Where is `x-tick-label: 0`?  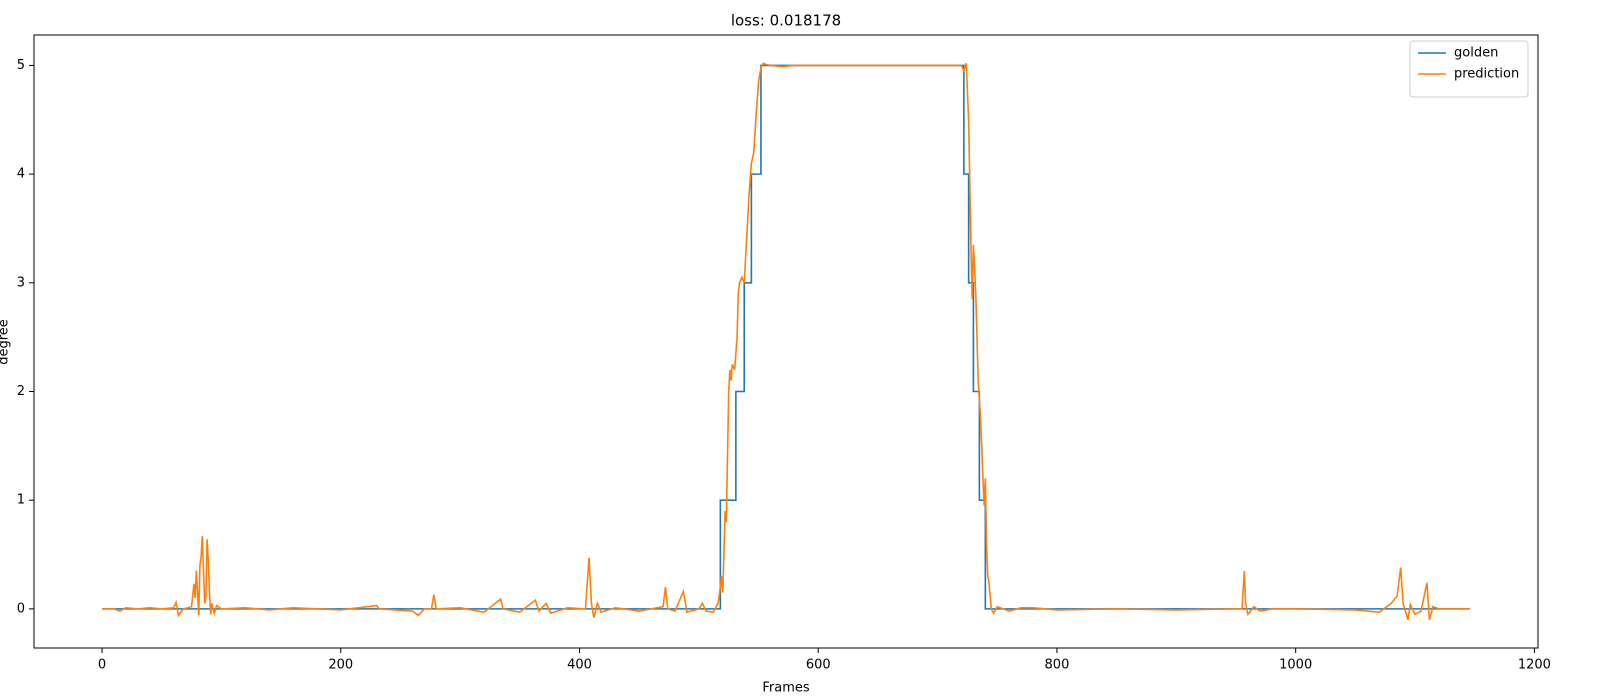 x-tick-label: 0 is located at coordinates (102, 665).